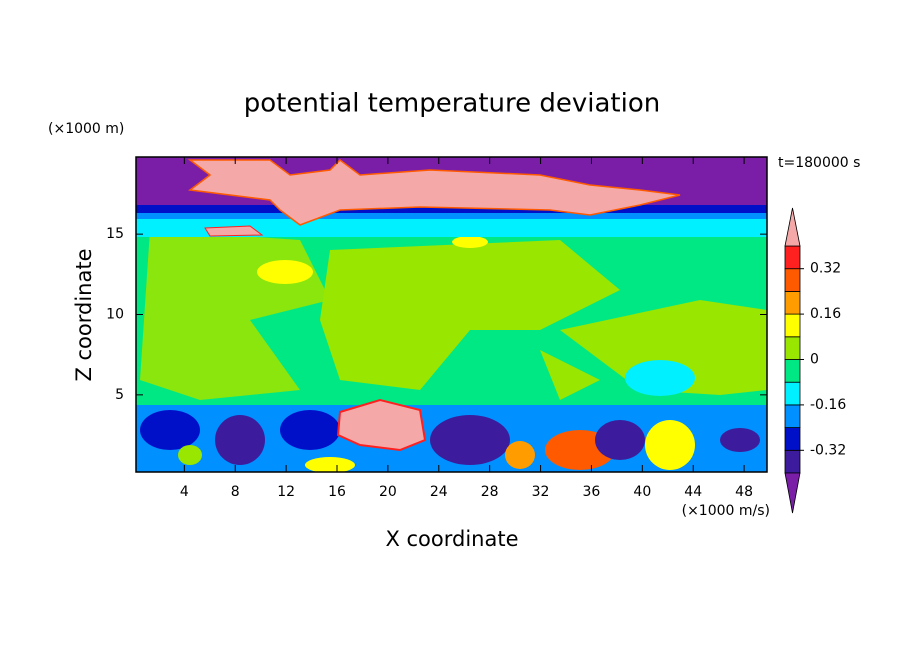  Describe the element at coordinates (592, 492) in the screenshot. I see `x-tick-label: 36` at that location.